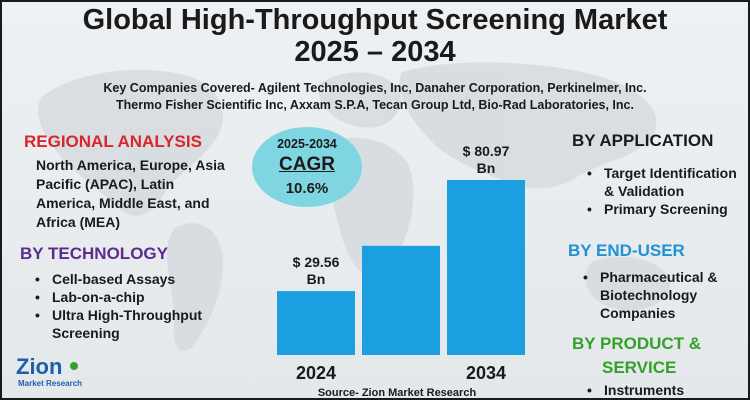 Image resolution: width=750 pixels, height=400 pixels. Describe the element at coordinates (137, 324) in the screenshot. I see `list-item: Ultra High-Throughput Screening` at that location.